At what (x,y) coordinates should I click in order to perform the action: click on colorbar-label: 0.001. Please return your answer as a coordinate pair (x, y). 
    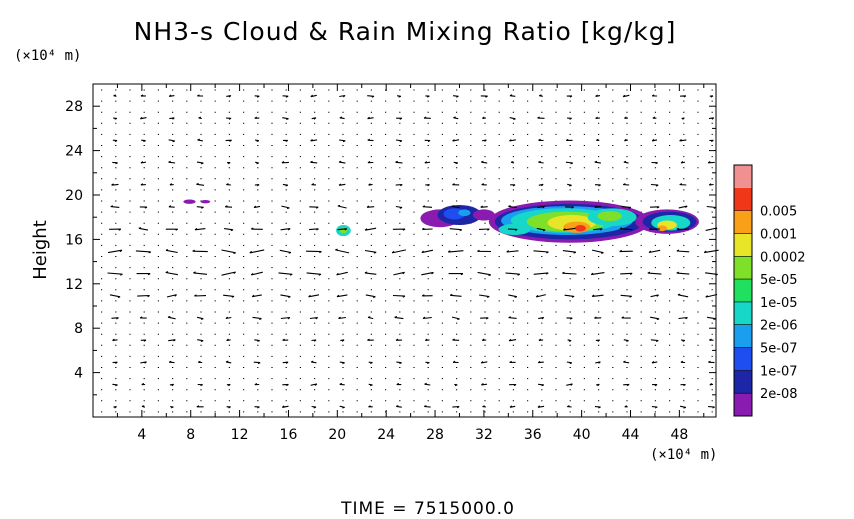
    Looking at the image, I should click on (778, 234).